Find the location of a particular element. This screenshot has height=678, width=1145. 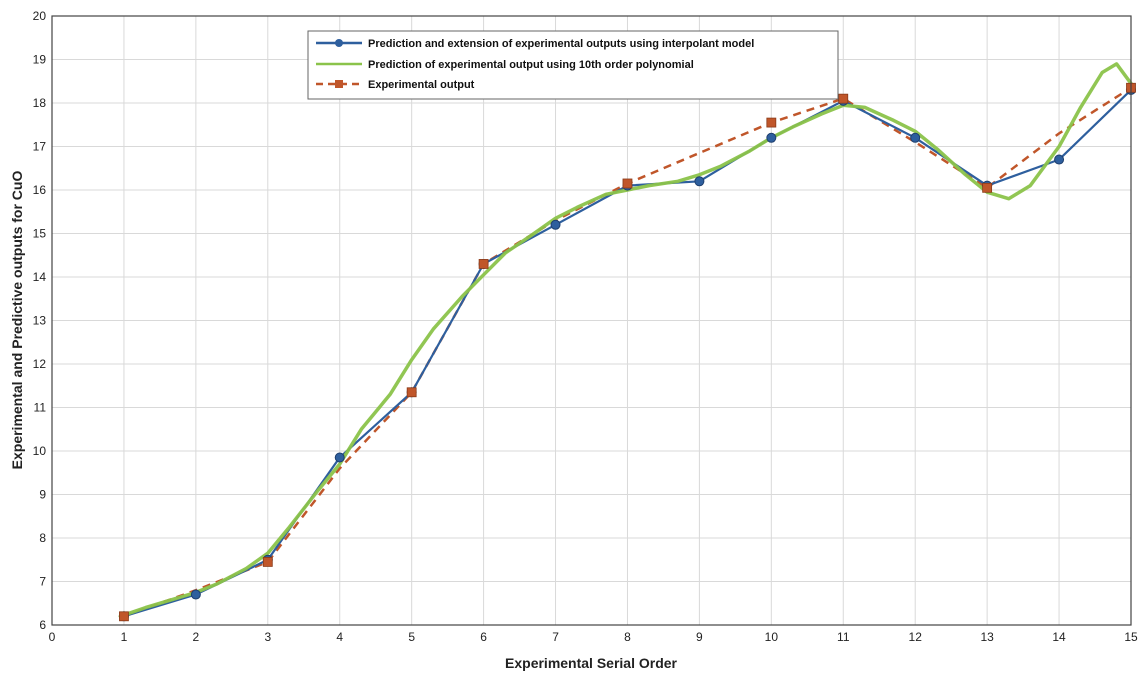

x-tick-label: 2 is located at coordinates (196, 637).